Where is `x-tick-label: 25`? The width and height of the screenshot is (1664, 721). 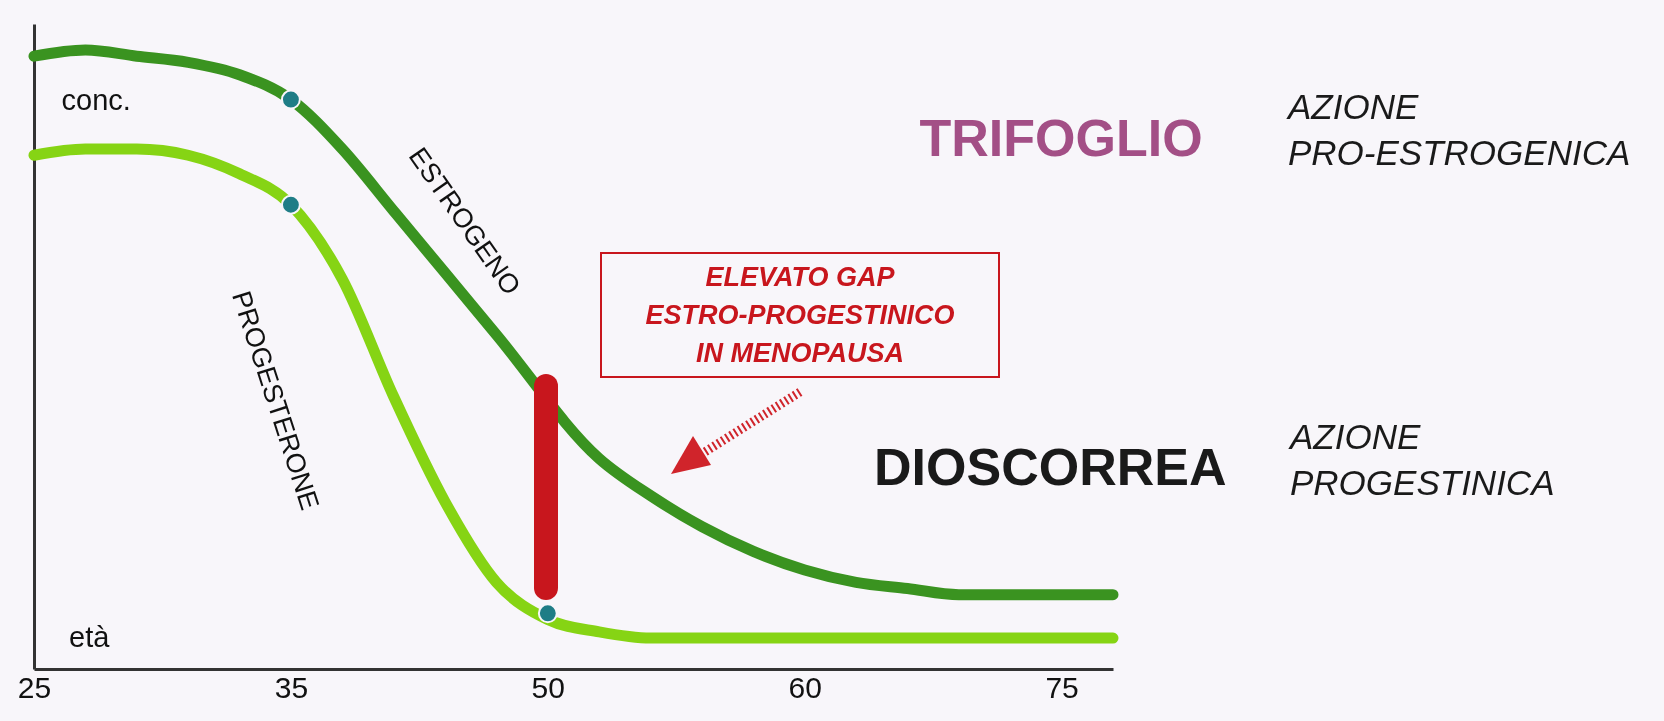
x-tick-label: 25 is located at coordinates (34, 687).